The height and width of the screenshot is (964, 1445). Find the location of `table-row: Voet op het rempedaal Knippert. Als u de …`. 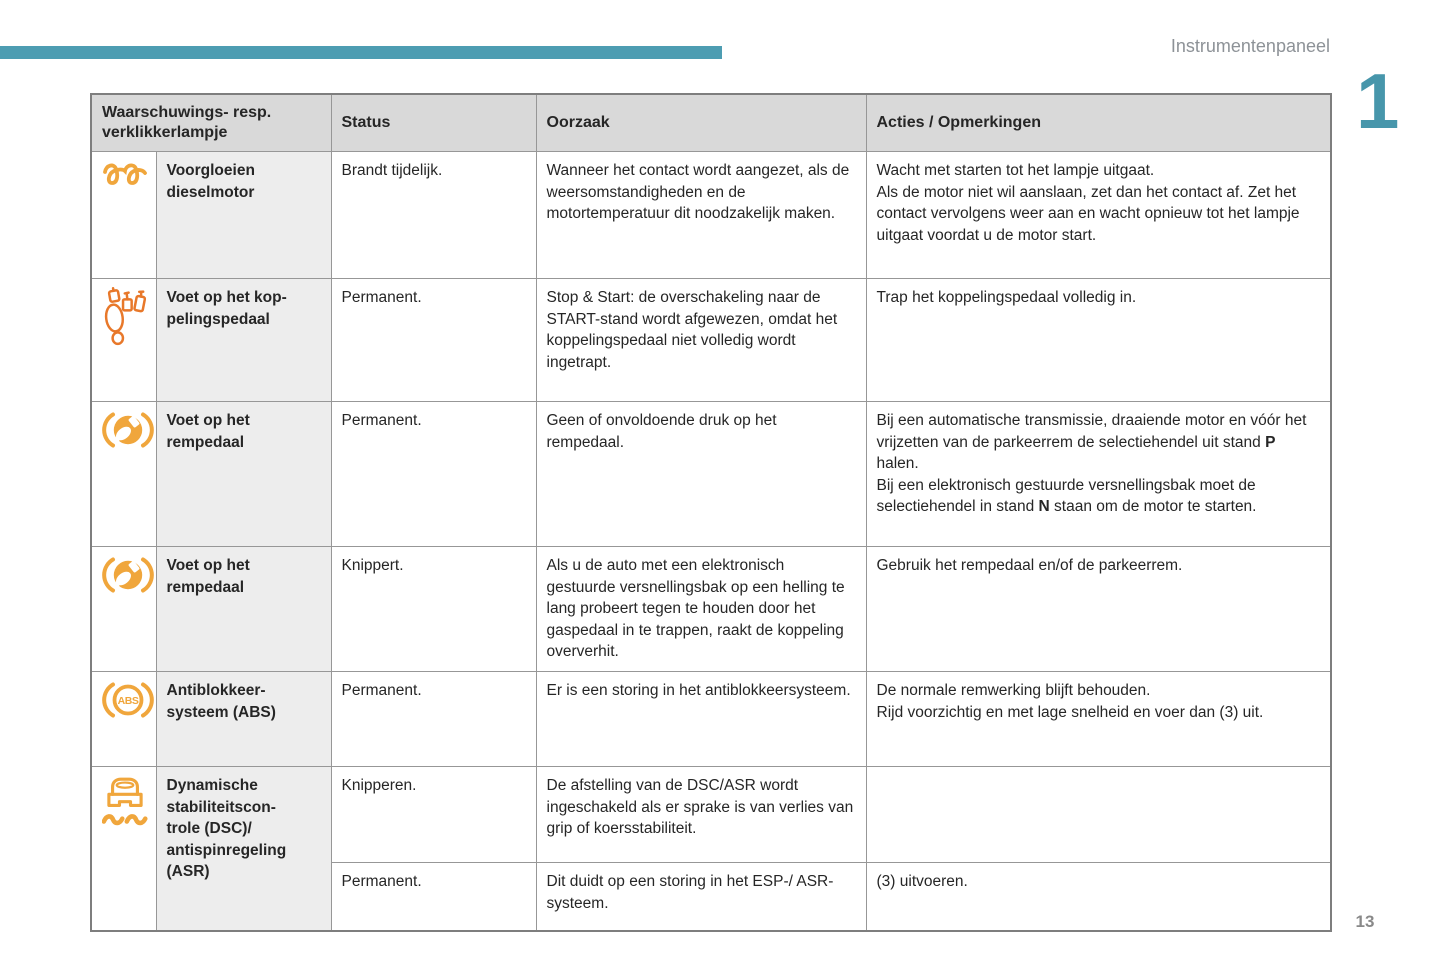

table-row: Voet op het rempedaal Knippert. Als u de … is located at coordinates (711, 609).